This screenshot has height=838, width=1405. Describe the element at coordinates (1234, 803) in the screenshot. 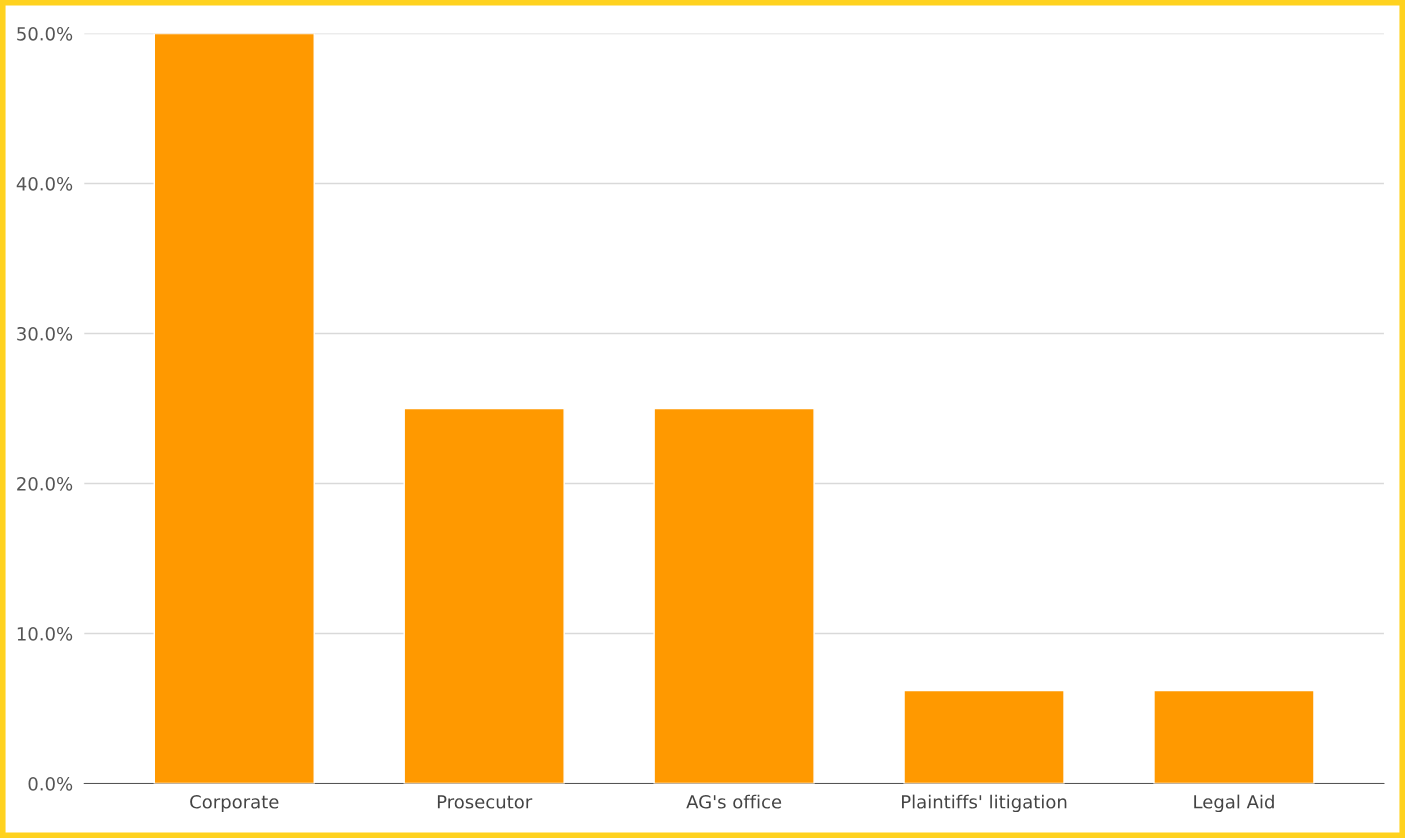

I see `x-tick-label: Legal Aid` at that location.